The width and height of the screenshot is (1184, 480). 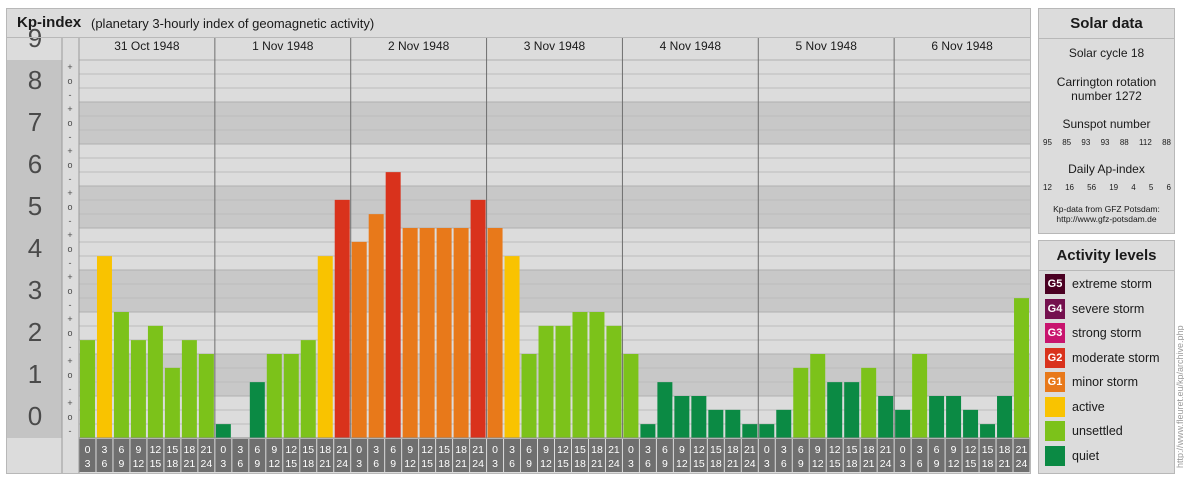 I want to click on time-end-label: 21, so click(x=190, y=464).